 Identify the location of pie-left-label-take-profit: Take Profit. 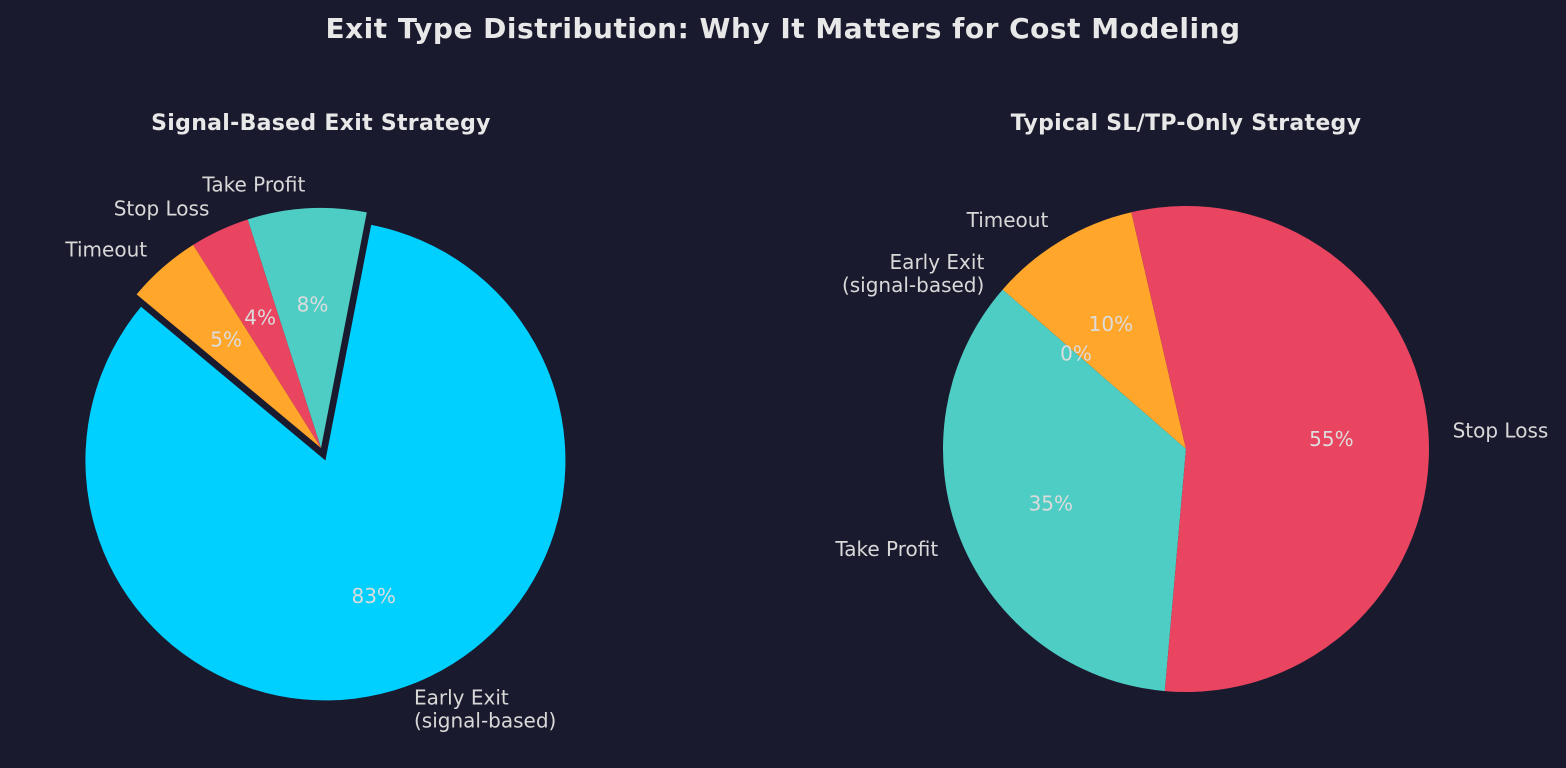
(253, 185).